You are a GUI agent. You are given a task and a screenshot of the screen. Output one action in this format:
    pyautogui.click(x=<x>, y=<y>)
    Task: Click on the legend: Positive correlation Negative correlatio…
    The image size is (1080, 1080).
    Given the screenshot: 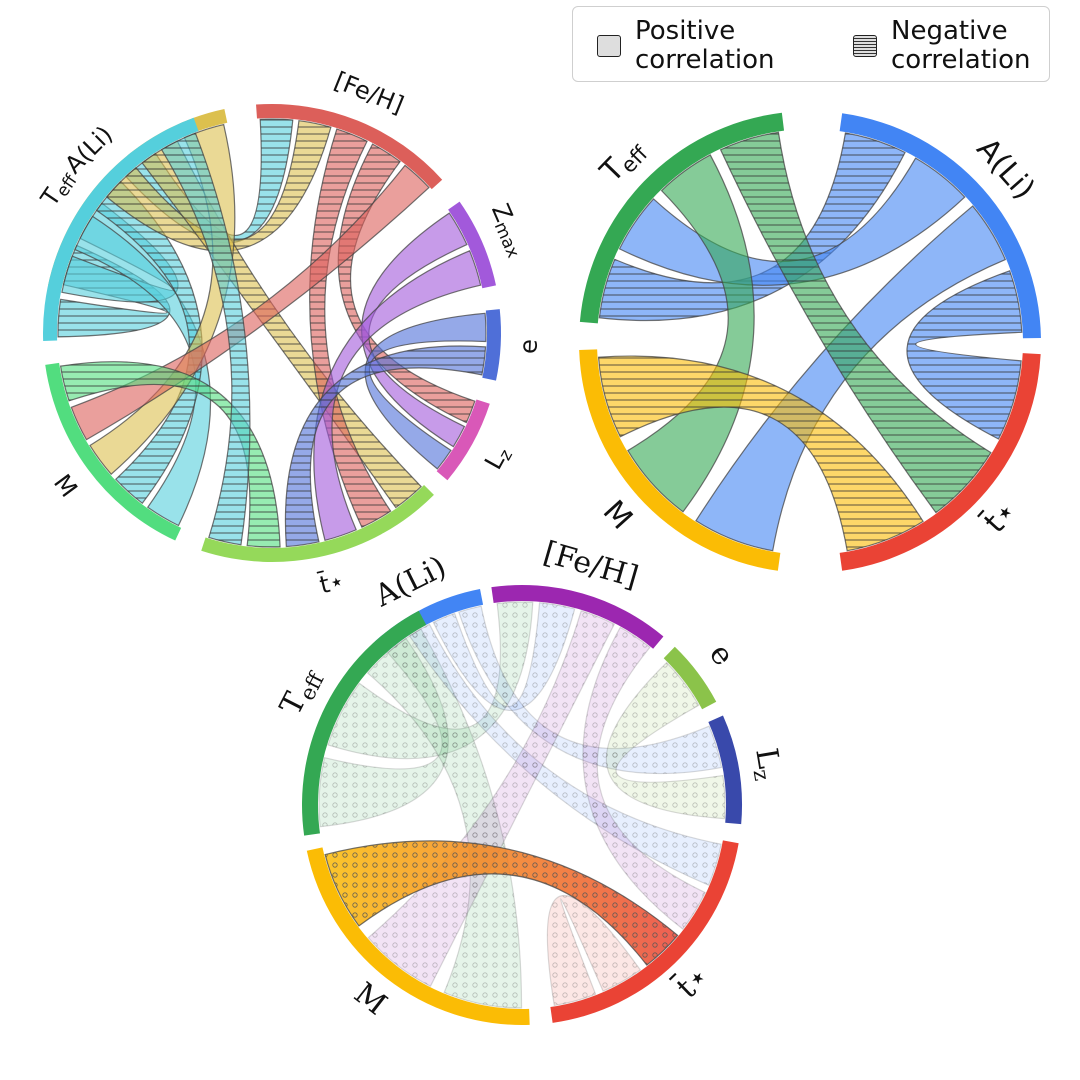 What is the action you would take?
    pyautogui.click(x=811, y=44)
    